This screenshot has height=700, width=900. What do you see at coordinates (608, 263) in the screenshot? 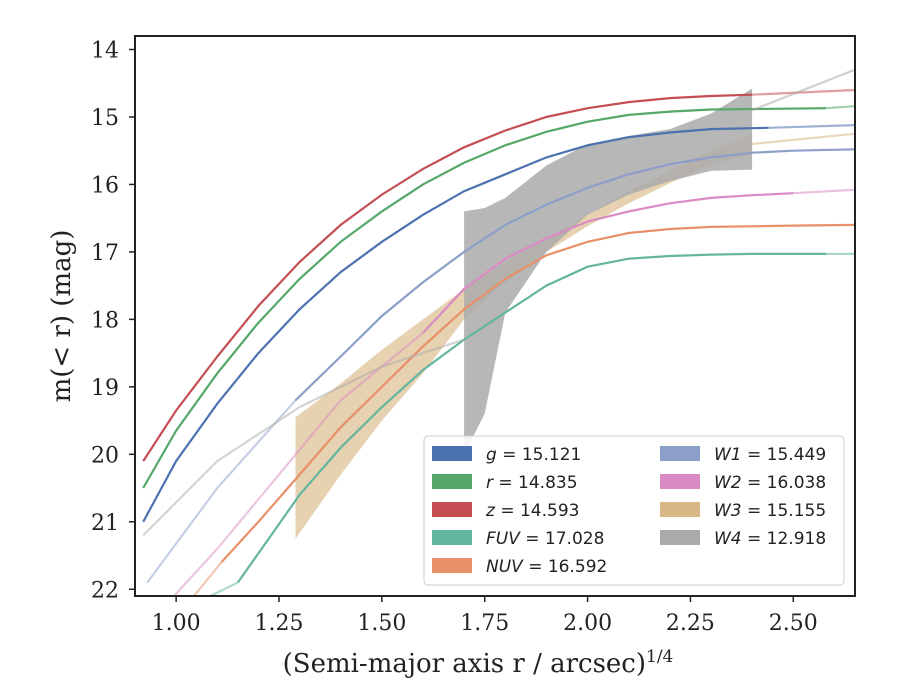
I see `series-line-w2` at bounding box center [608, 263].